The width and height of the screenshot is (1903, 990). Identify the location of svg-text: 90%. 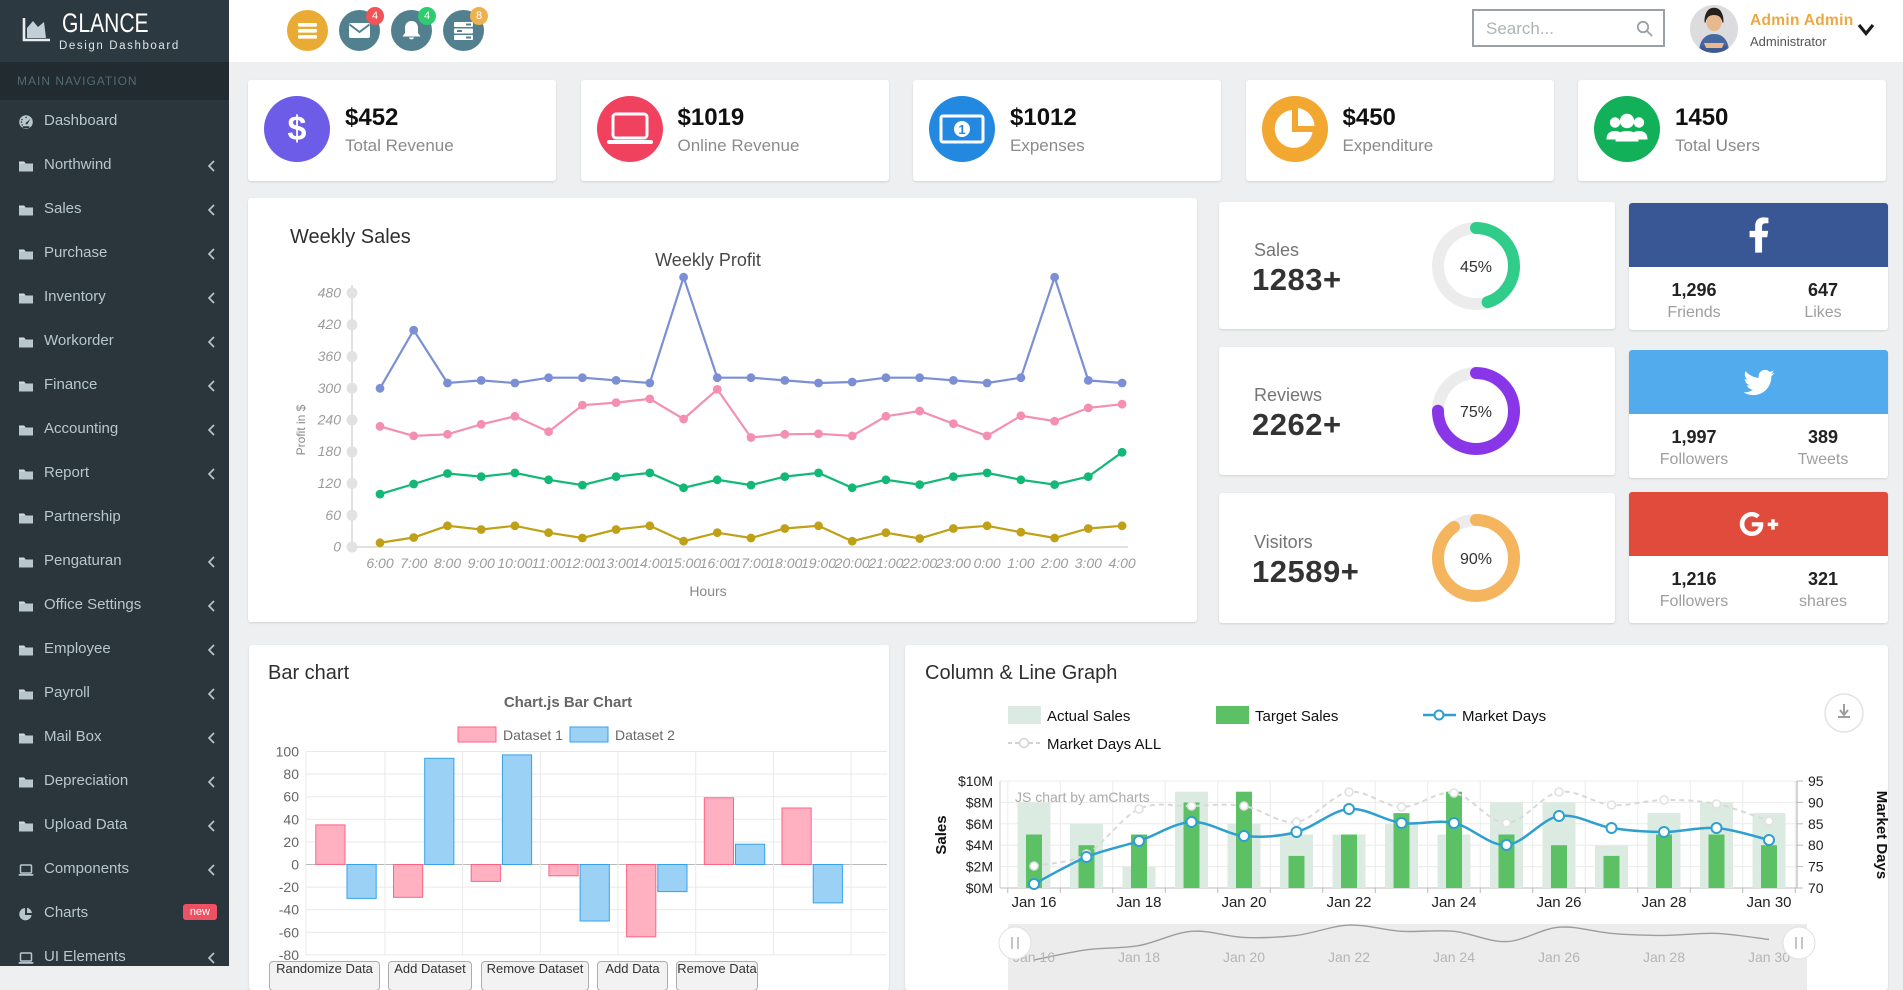
(1476, 559).